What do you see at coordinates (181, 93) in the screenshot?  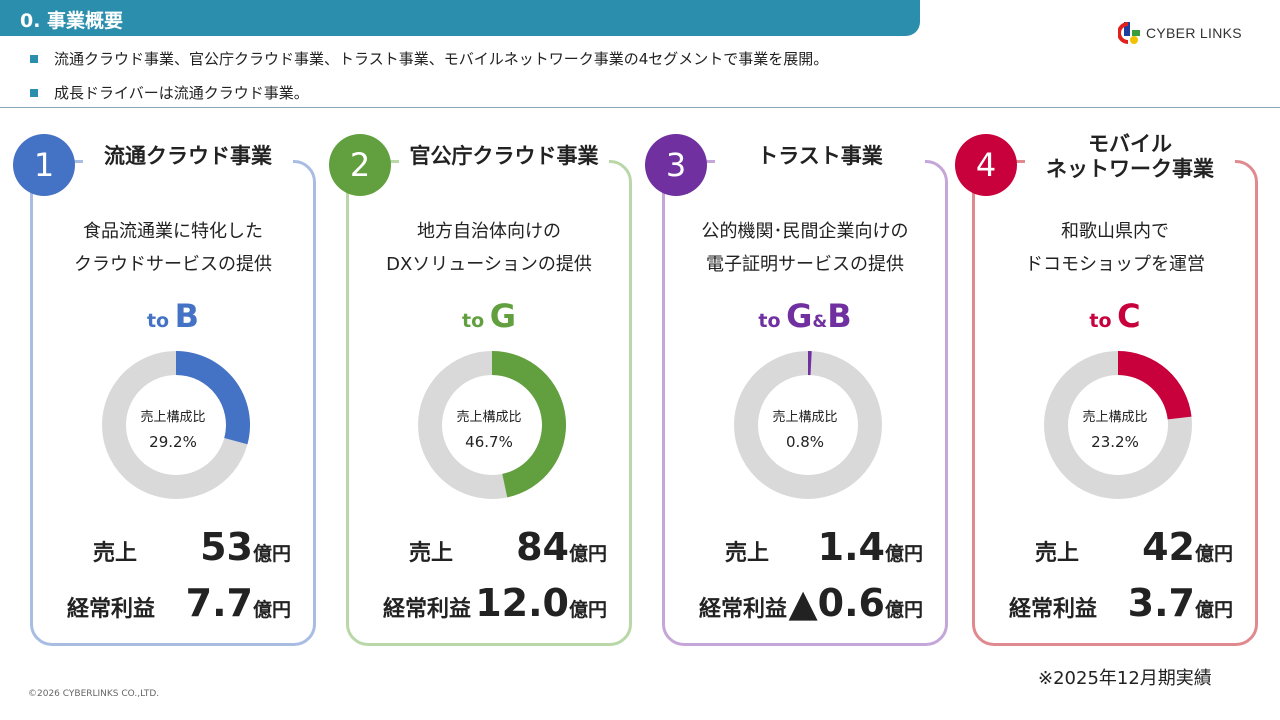 I see `bullet-text: 成長ドライバーは流通クラウド事業。` at bounding box center [181, 93].